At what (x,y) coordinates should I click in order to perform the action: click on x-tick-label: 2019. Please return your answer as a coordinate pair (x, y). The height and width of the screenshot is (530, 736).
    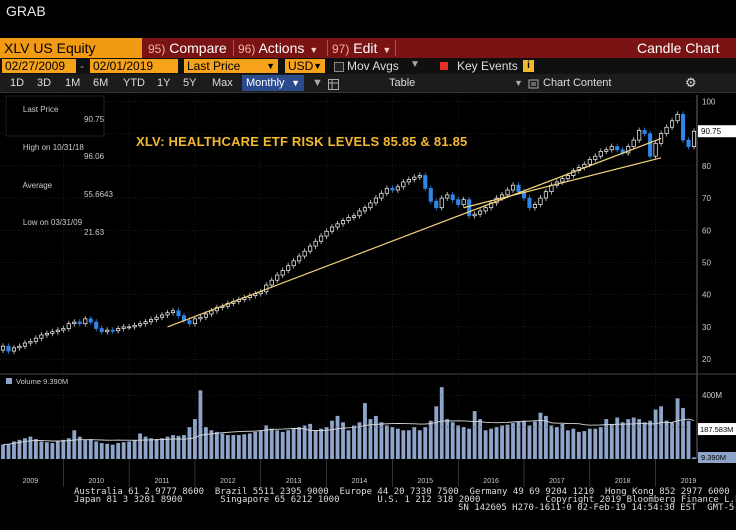
    Looking at the image, I should click on (689, 481).